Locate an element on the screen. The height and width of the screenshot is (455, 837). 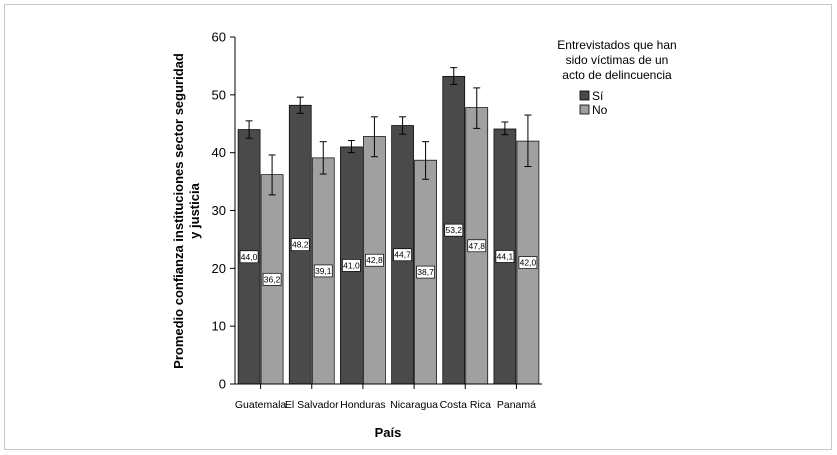
data-label: 39,1 is located at coordinates (323, 271).